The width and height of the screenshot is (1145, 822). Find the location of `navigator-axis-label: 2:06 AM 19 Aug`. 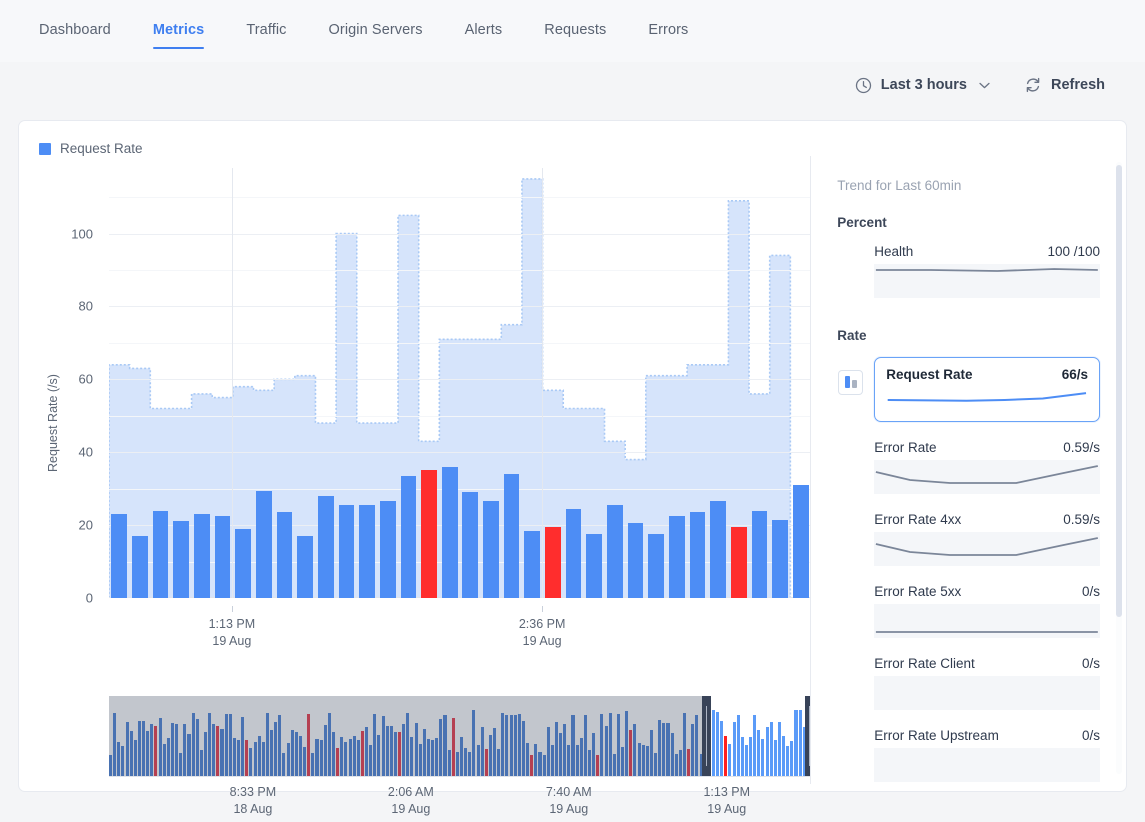

navigator-axis-label: 2:06 AM 19 Aug is located at coordinates (411, 801).